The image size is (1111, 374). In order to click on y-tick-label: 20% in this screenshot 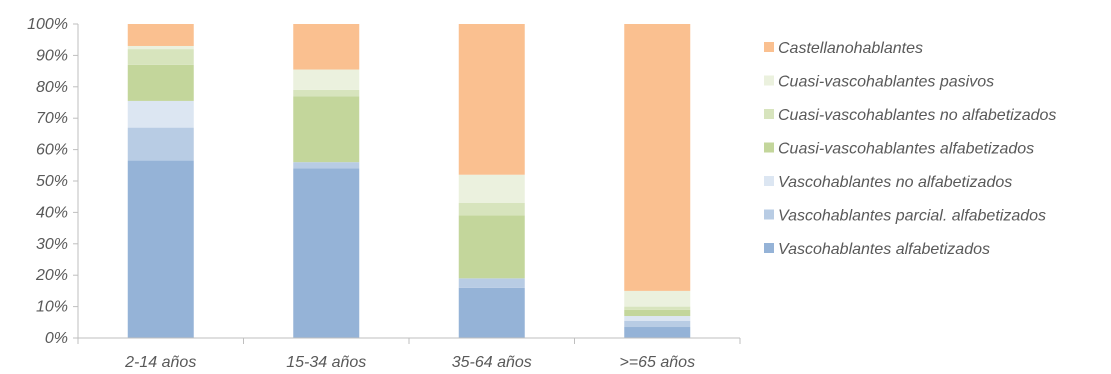, I will do `click(51, 275)`.